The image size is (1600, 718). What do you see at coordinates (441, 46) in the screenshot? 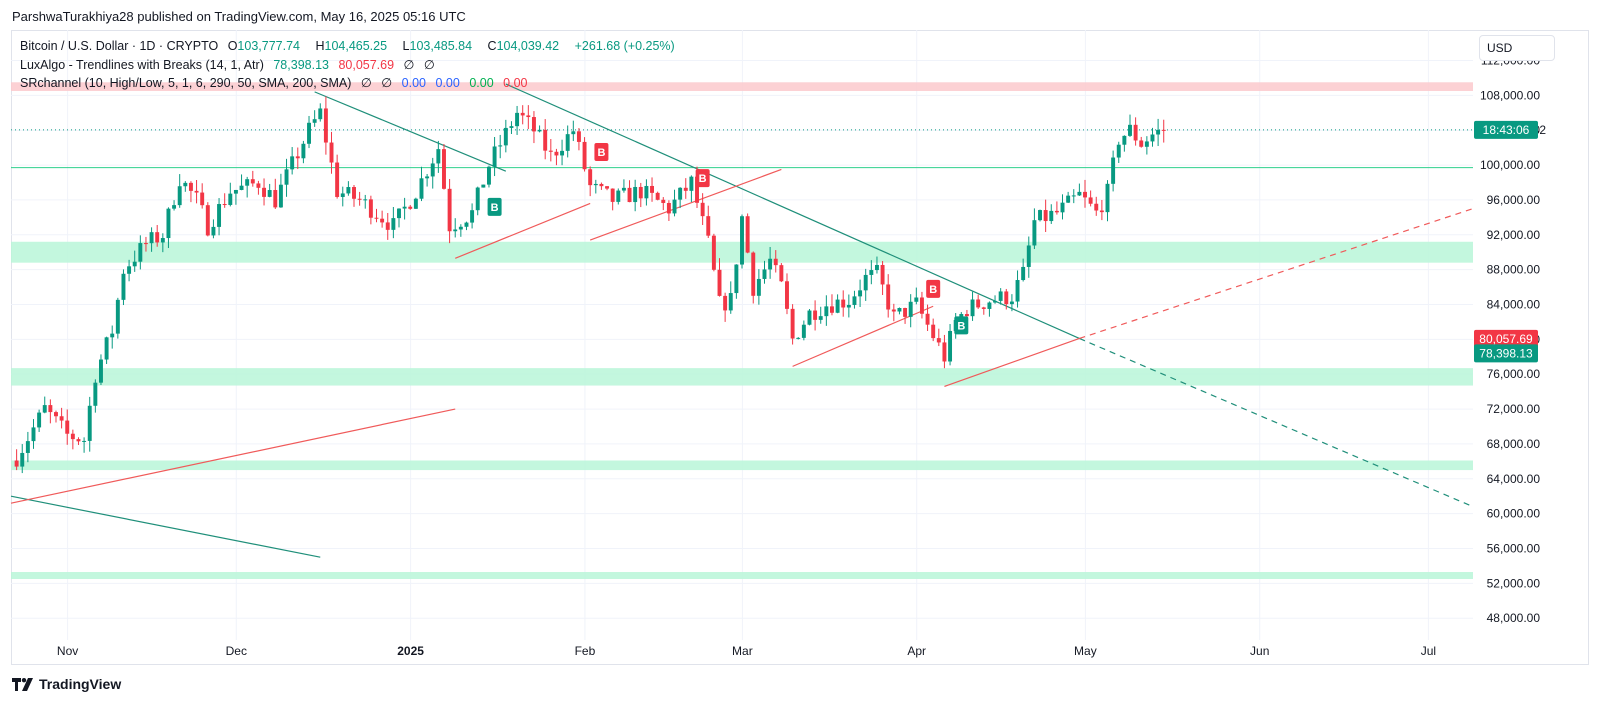
I see `legend-low: 103,485.84` at bounding box center [441, 46].